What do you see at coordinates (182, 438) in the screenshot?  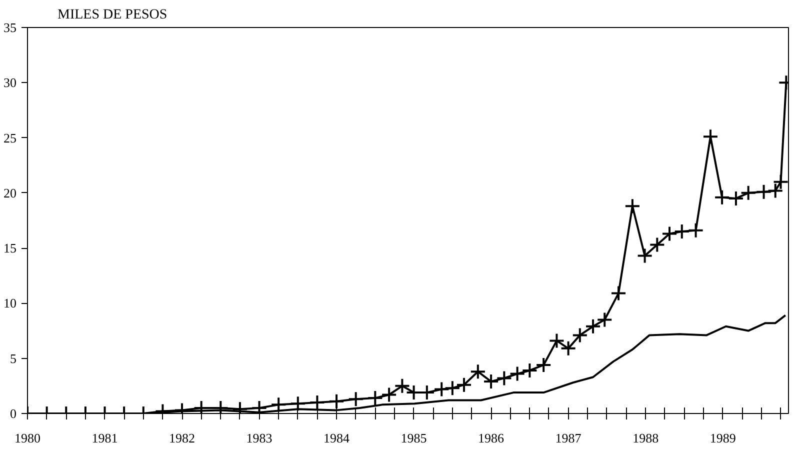 I see `x-tick-label: 1982` at bounding box center [182, 438].